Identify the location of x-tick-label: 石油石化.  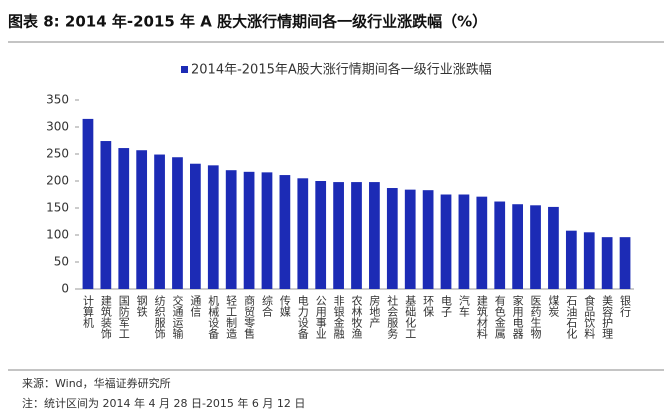
(571, 317).